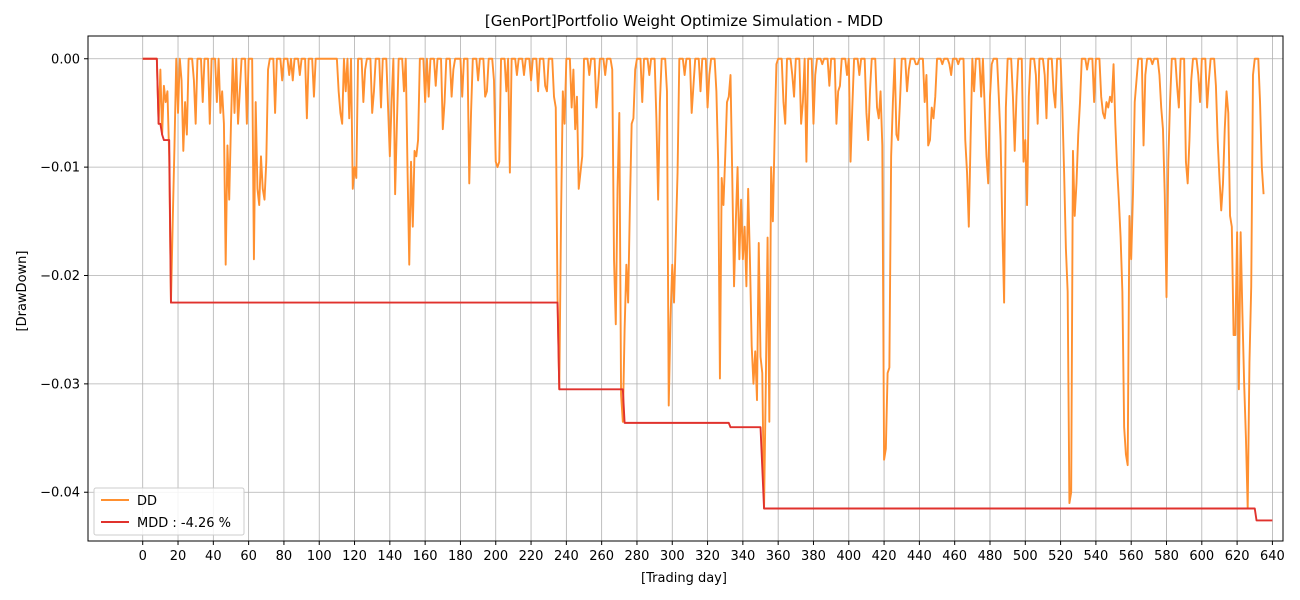 The image size is (1300, 600). Describe the element at coordinates (284, 556) in the screenshot. I see `x-tick-label: 80` at that location.